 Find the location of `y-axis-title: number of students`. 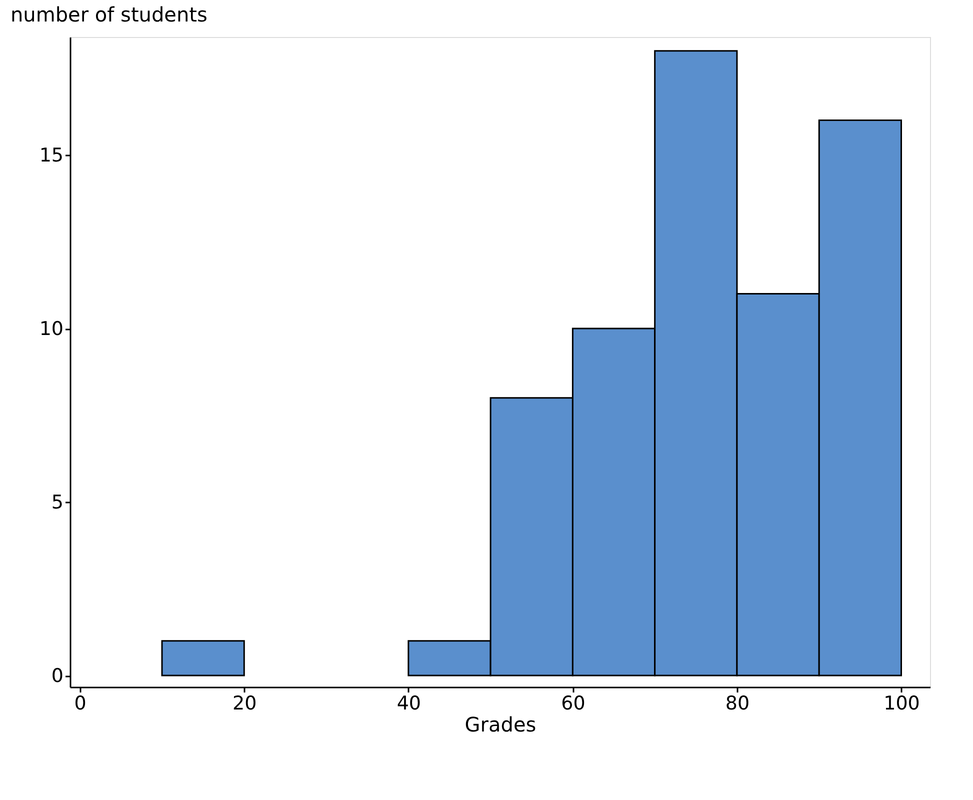

y-axis-title: number of students is located at coordinates (109, 14).